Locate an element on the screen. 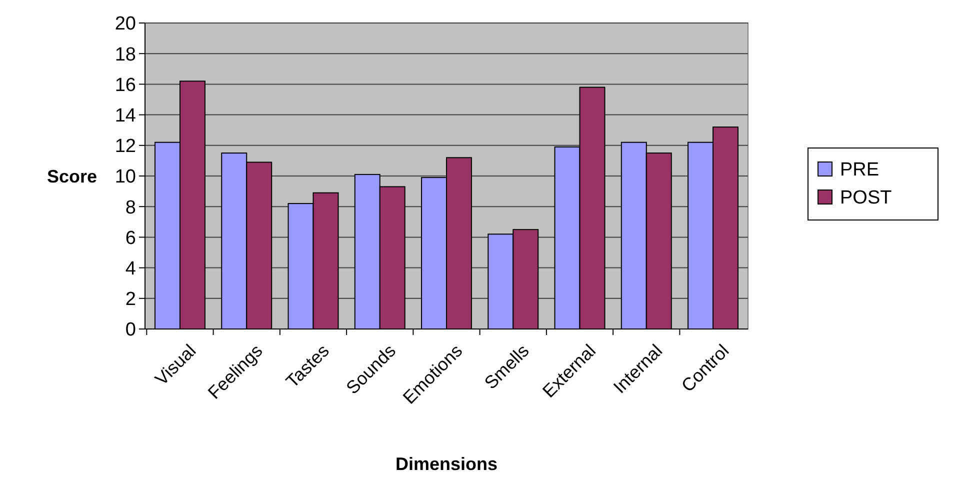 The image size is (957, 494). legend-label: POST is located at coordinates (866, 198).